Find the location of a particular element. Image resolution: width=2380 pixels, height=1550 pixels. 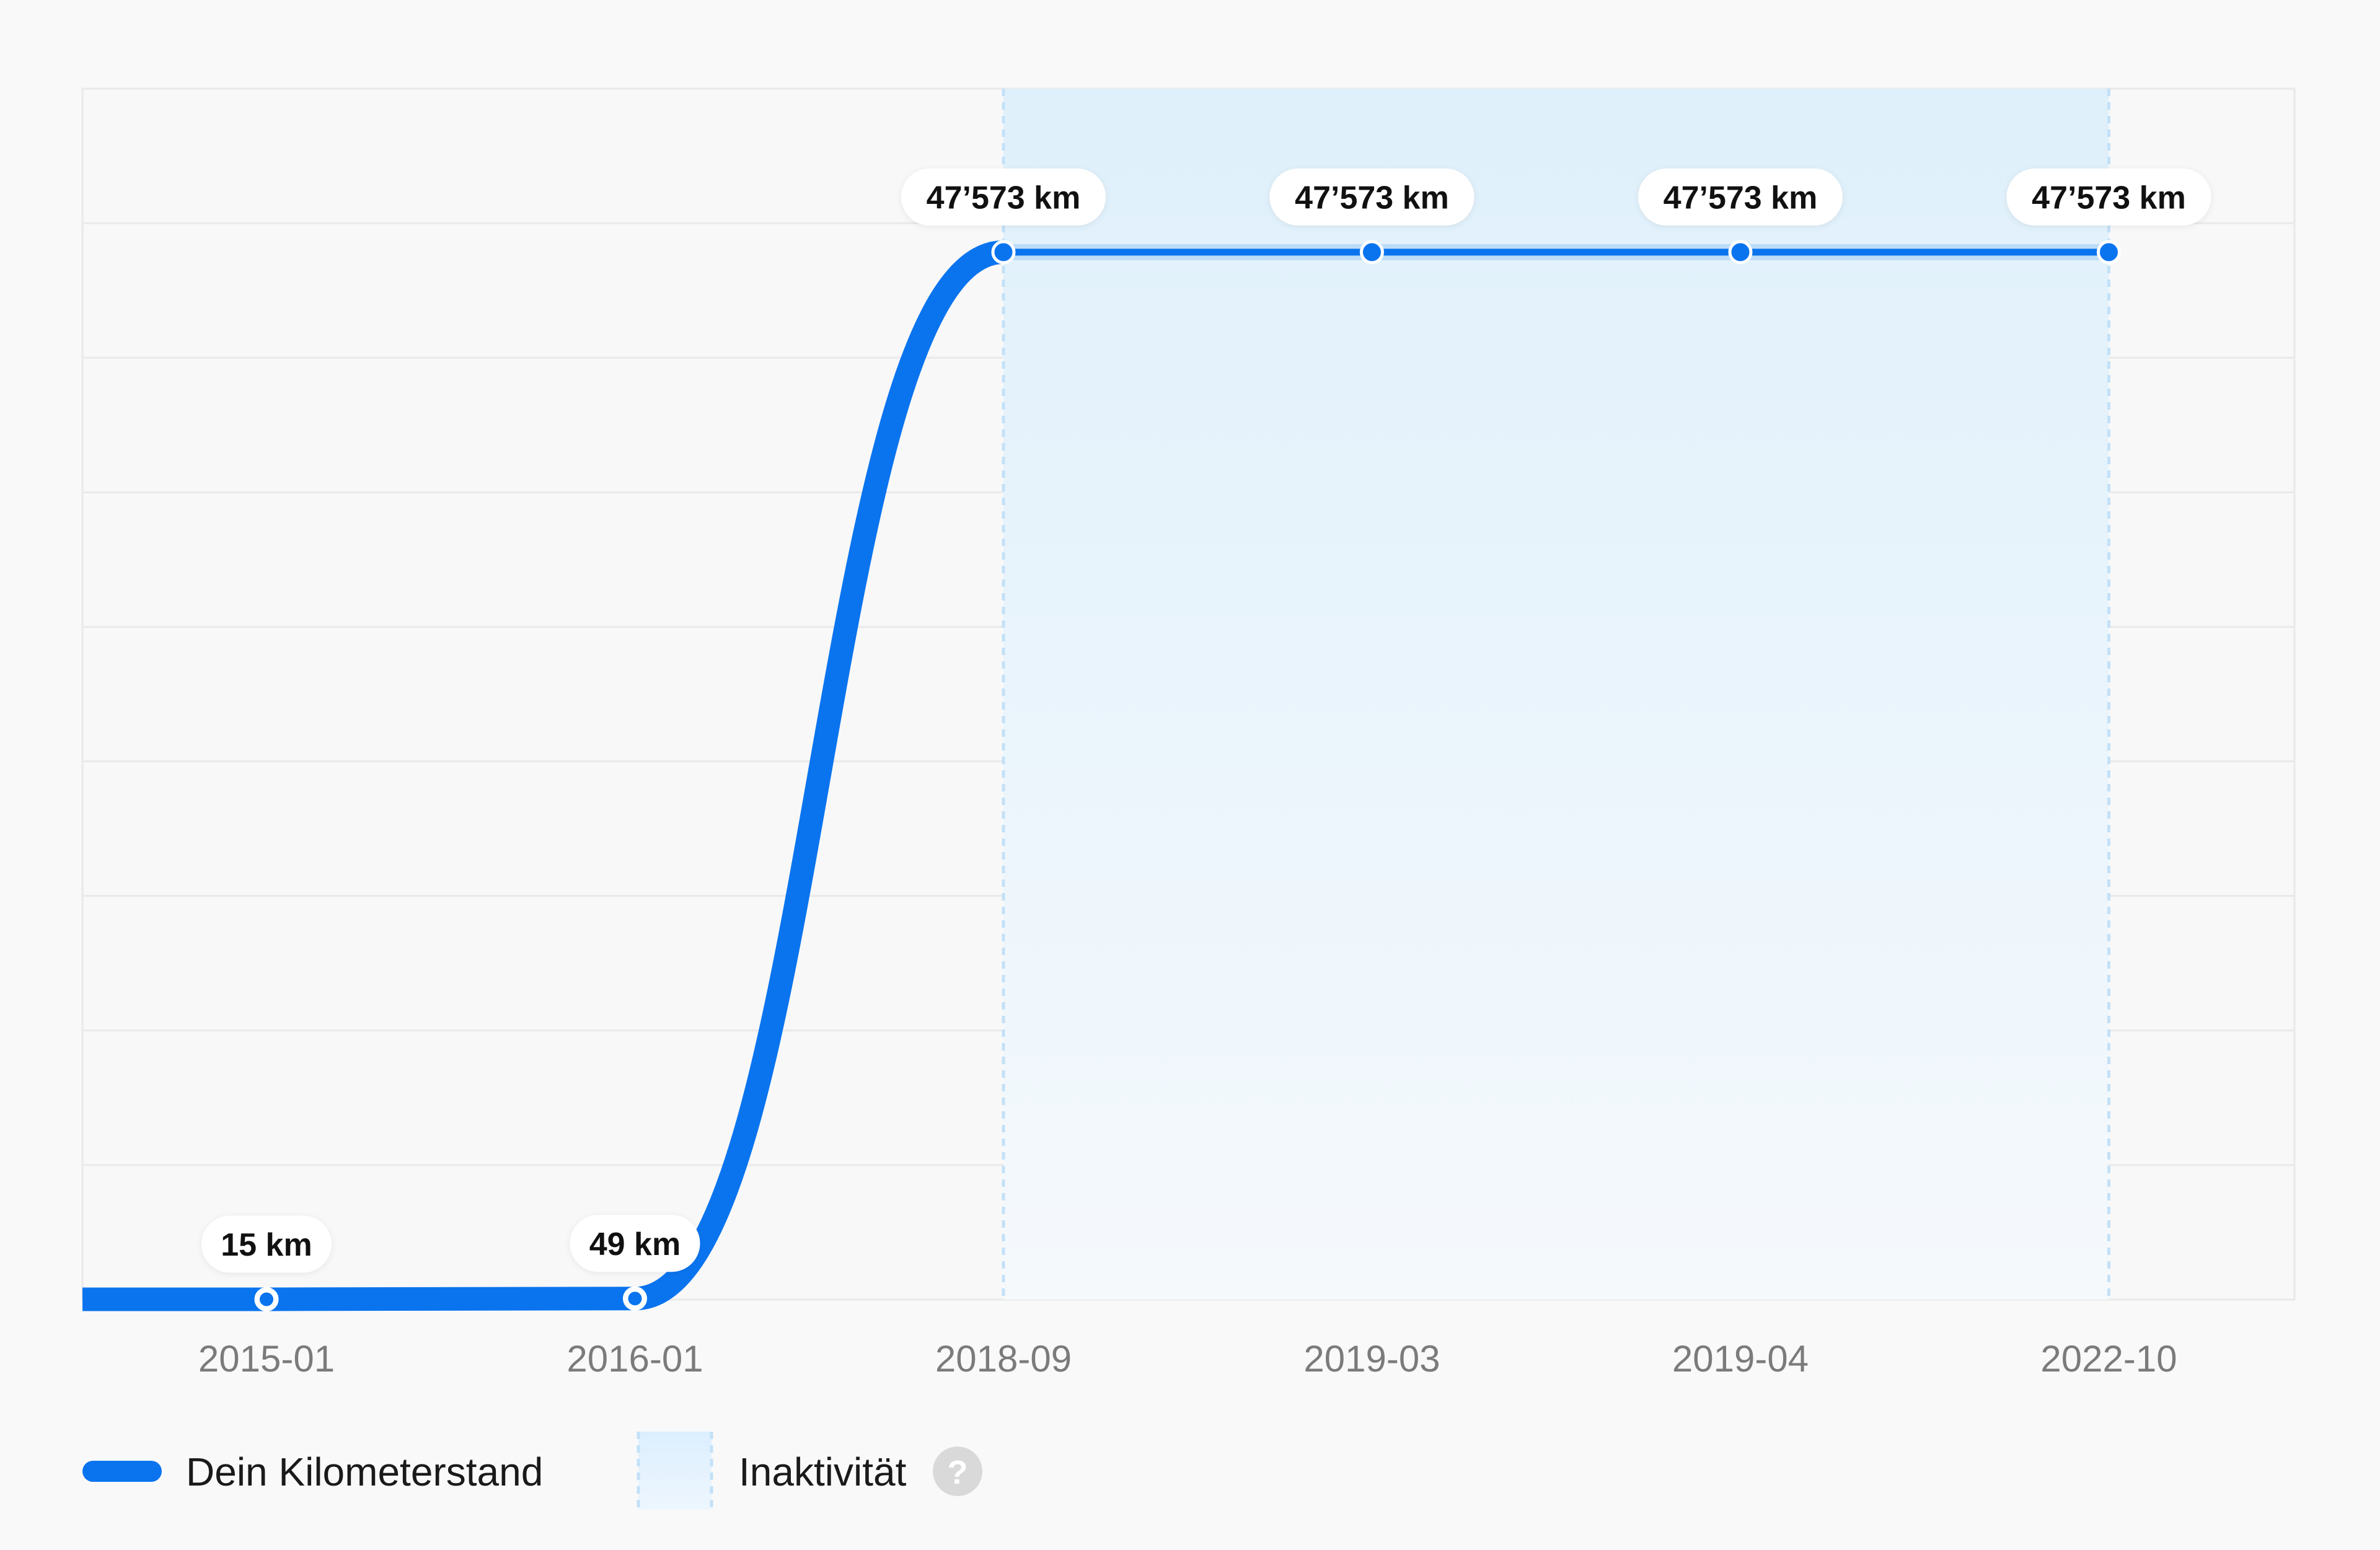

help-icon-bg is located at coordinates (957, 1471).